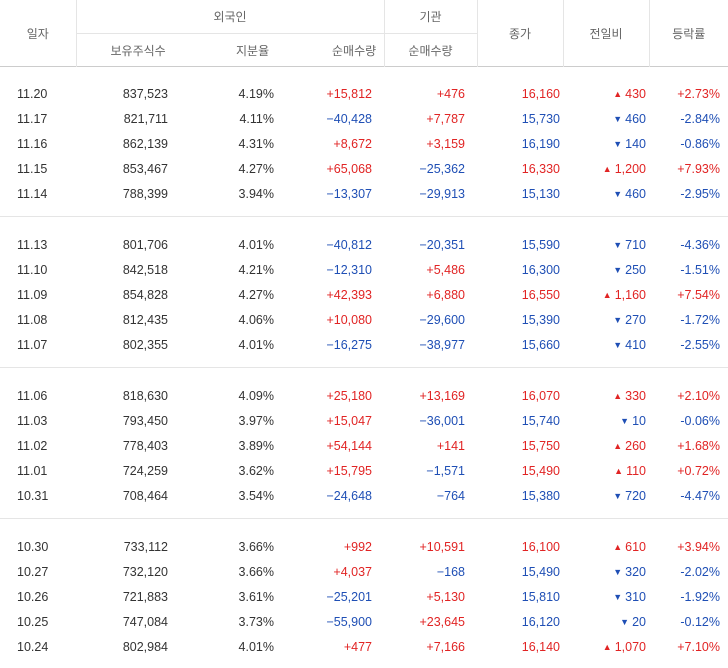 Image resolution: width=728 pixels, height=668 pixels. Describe the element at coordinates (700, 621) in the screenshot. I see `cell-rate: -0.12%` at that location.